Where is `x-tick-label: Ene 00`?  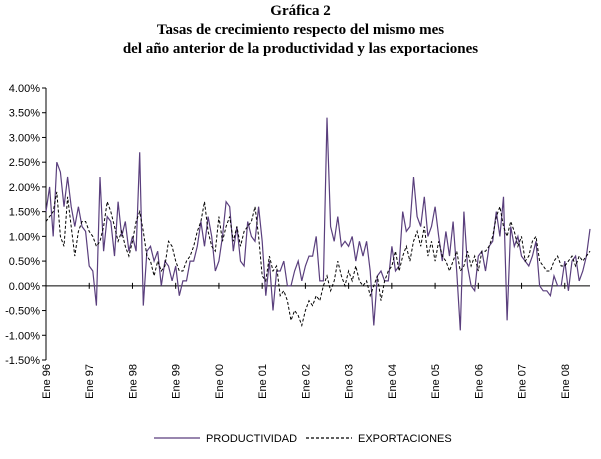
x-tick-label: Ene 00 is located at coordinates (220, 381).